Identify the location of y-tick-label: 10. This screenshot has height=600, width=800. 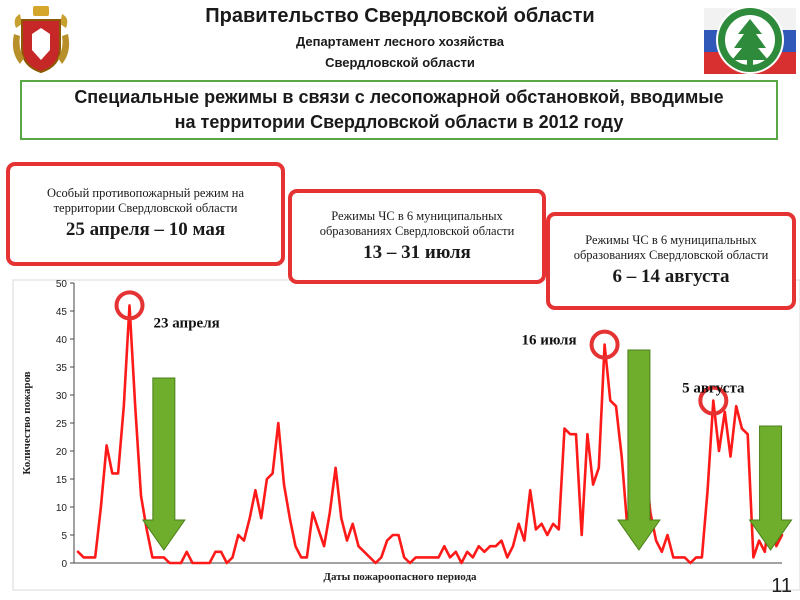
(62, 508).